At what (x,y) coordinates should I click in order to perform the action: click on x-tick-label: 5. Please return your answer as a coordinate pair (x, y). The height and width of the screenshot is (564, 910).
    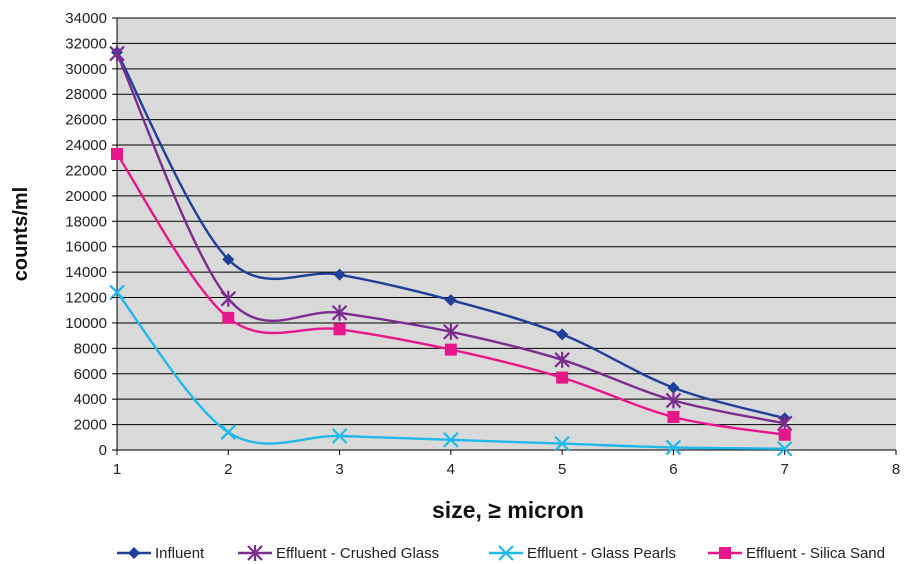
    Looking at the image, I should click on (562, 469).